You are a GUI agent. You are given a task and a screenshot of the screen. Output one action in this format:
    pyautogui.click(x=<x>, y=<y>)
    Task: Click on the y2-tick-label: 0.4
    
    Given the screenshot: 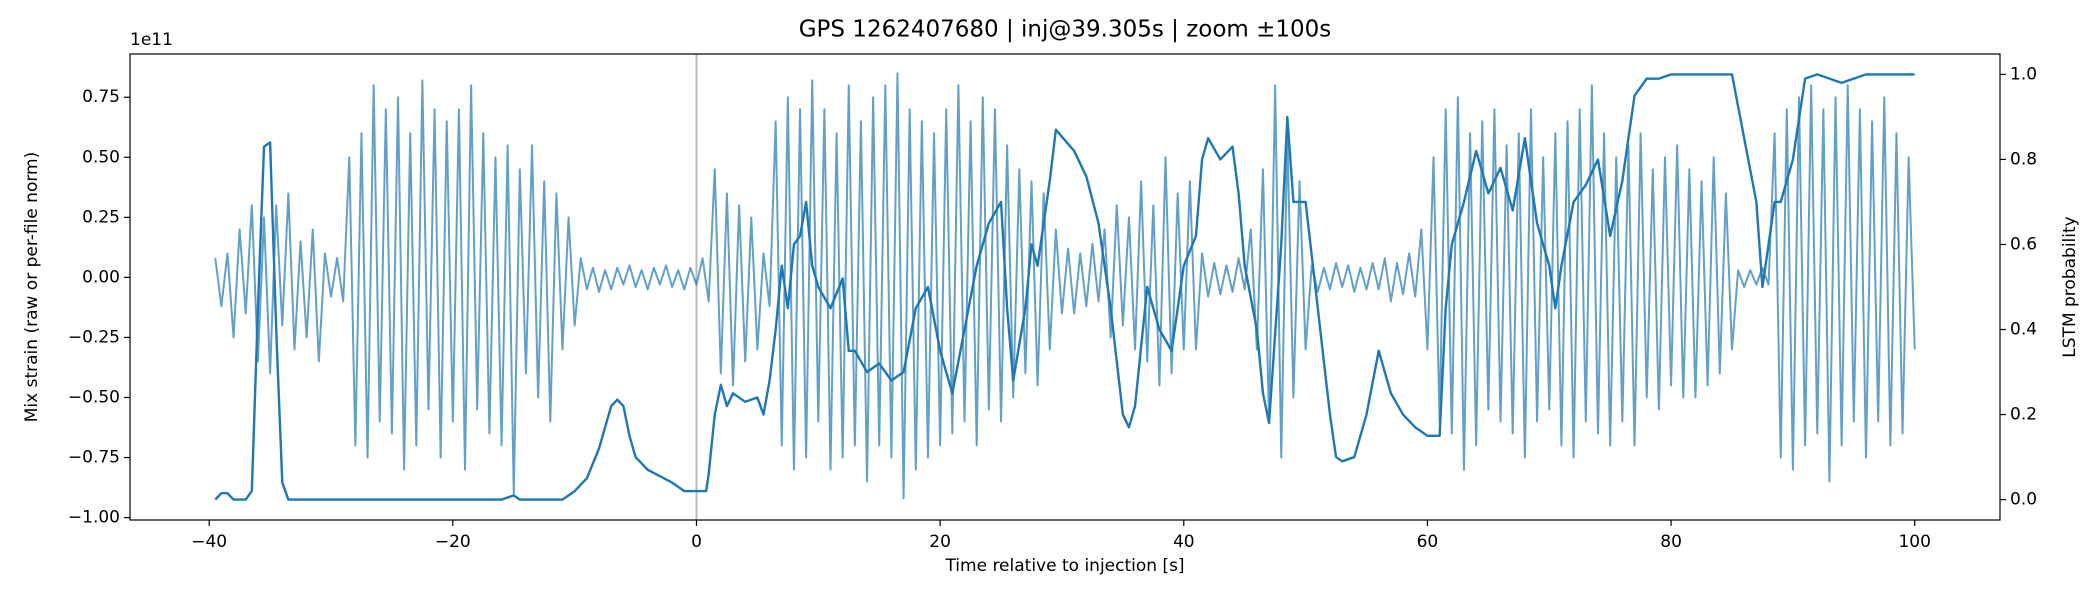 What is the action you would take?
    pyautogui.click(x=2023, y=330)
    